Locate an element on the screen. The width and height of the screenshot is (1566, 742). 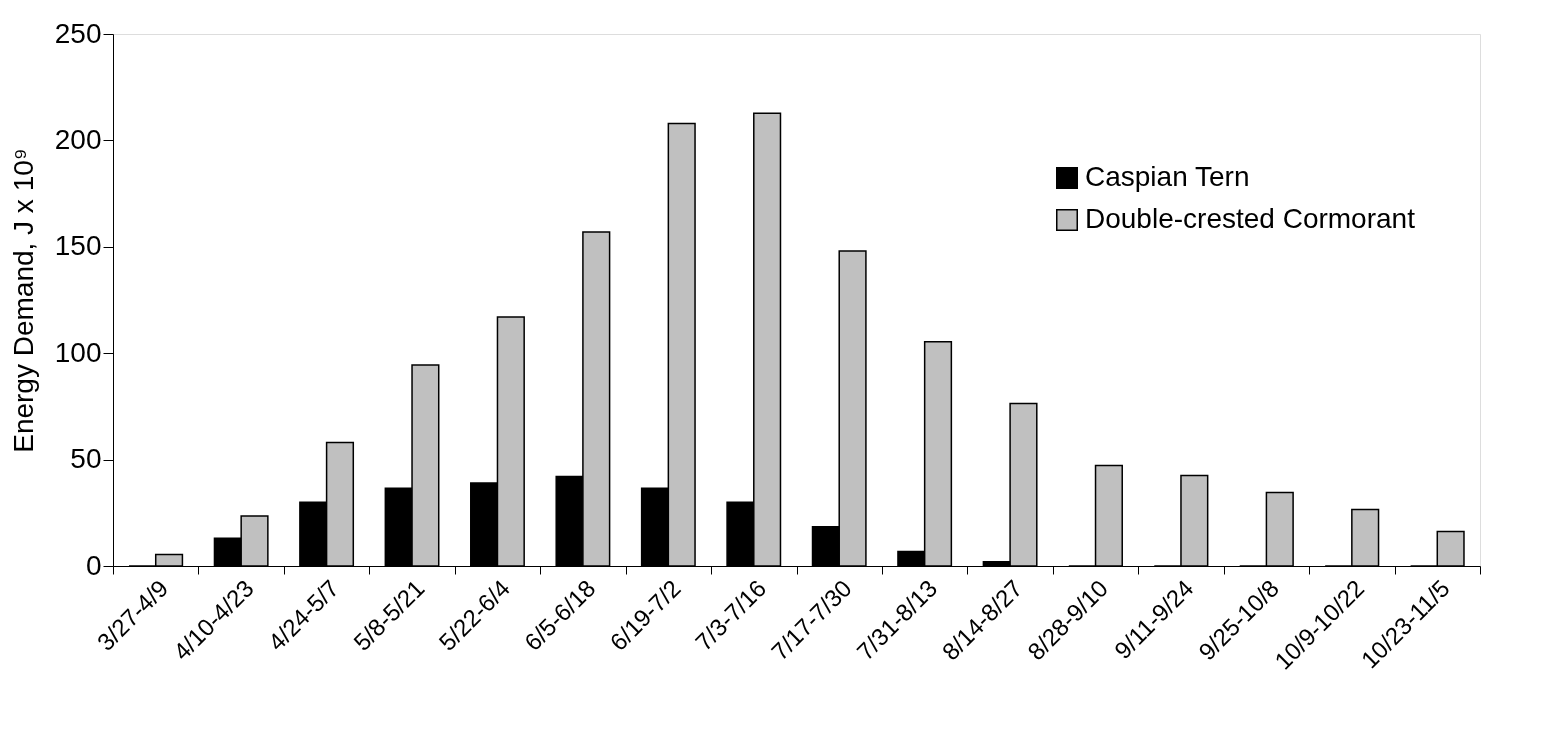
y-tick-label: 150 is located at coordinates (78, 246).